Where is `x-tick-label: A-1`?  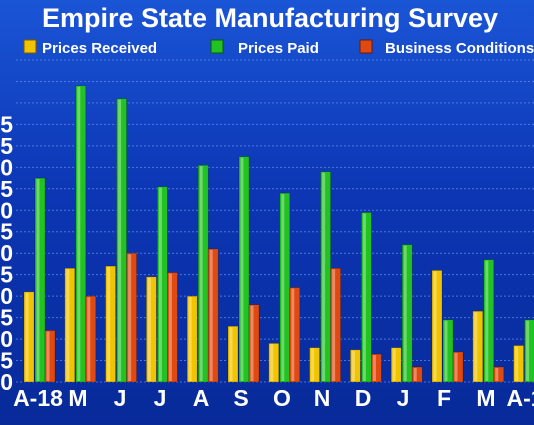 x-tick-label: A-1 is located at coordinates (520, 398).